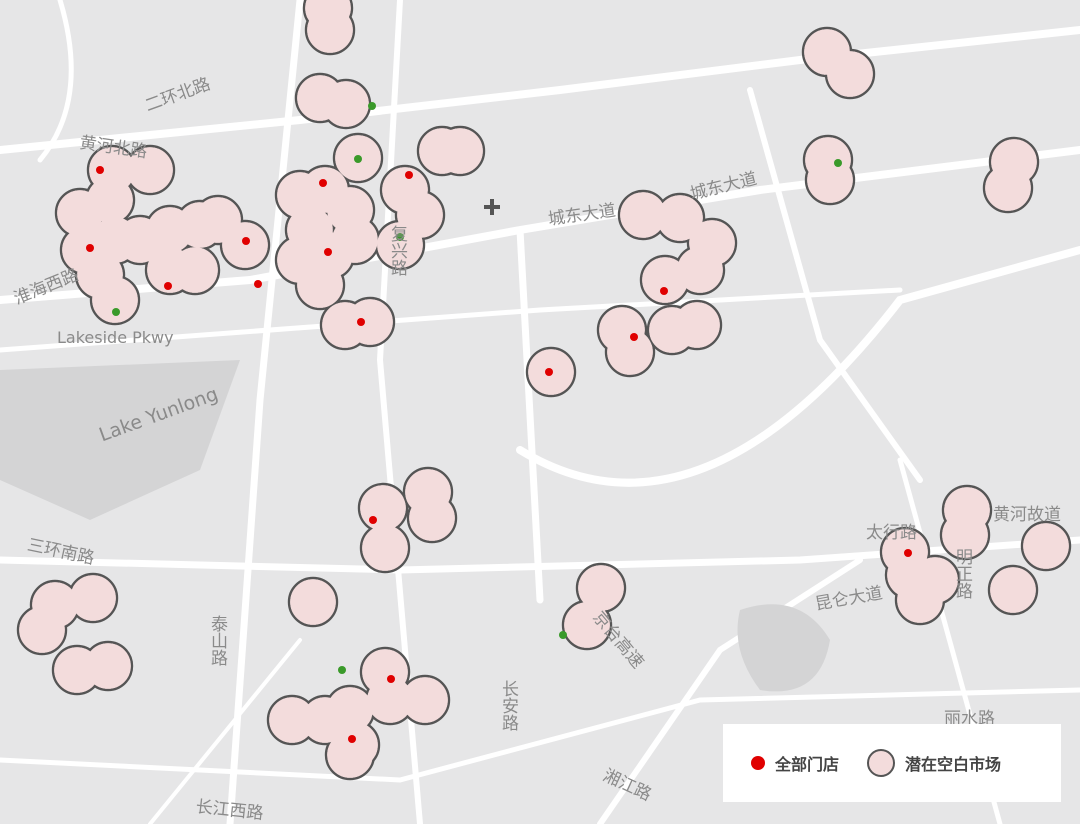  What do you see at coordinates (962, 573) in the screenshot?
I see `road-label: 明正路` at bounding box center [962, 573].